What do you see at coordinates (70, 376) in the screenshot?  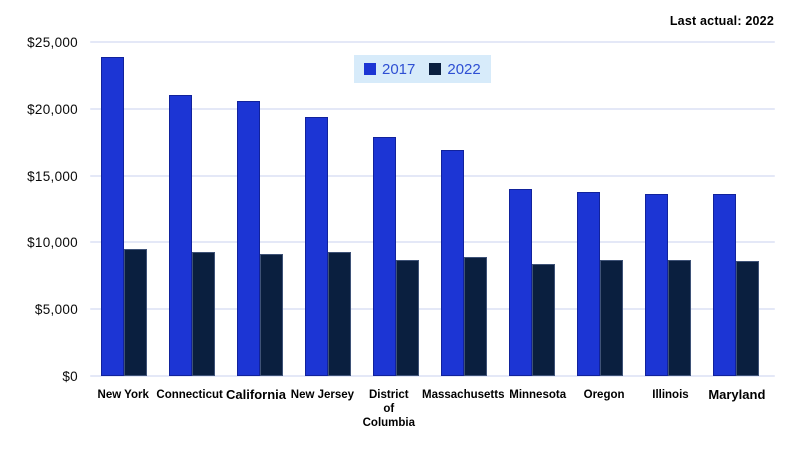 I see `y-tick-label: $0` at bounding box center [70, 376].